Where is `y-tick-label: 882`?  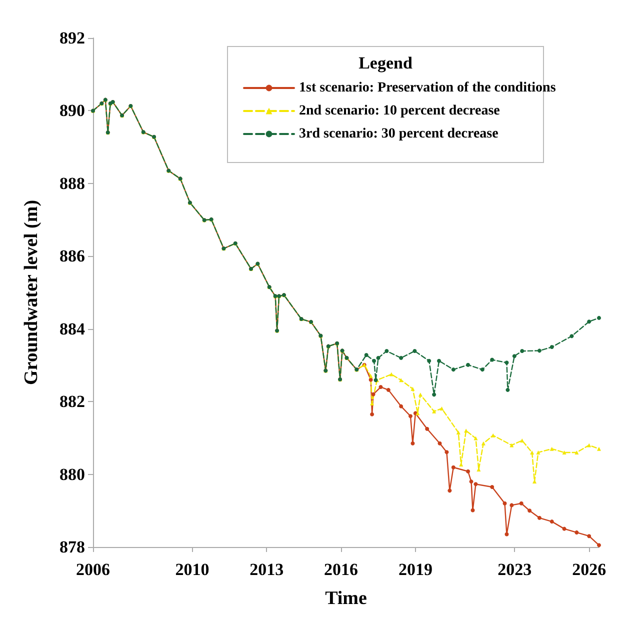 y-tick-label: 882 is located at coordinates (72, 402).